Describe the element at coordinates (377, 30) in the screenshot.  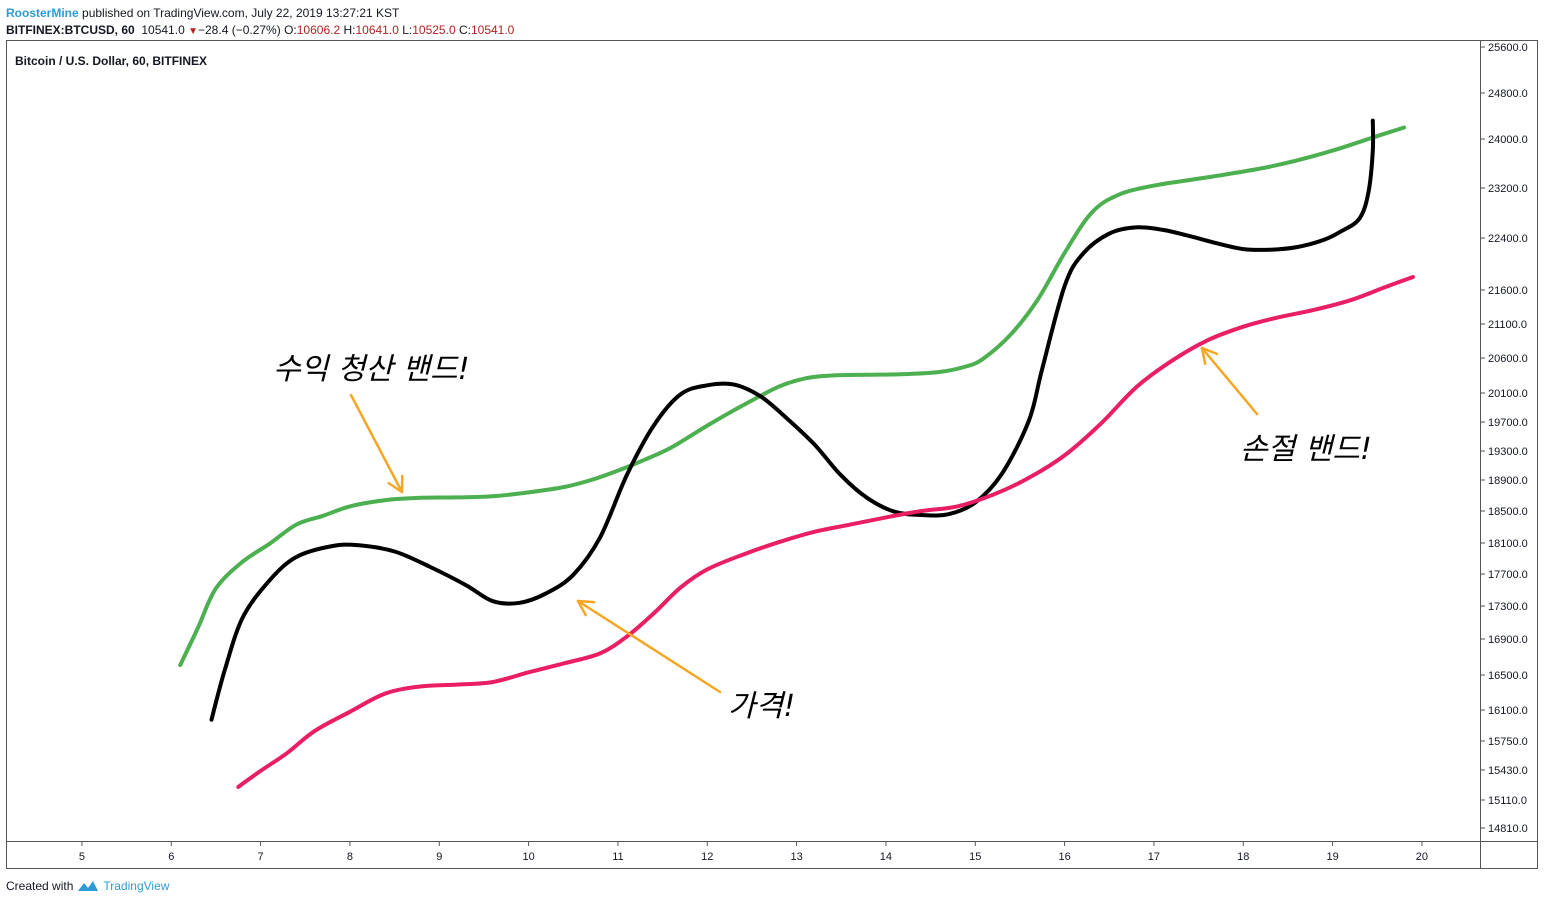
I see `high-value: 10641.0` at that location.